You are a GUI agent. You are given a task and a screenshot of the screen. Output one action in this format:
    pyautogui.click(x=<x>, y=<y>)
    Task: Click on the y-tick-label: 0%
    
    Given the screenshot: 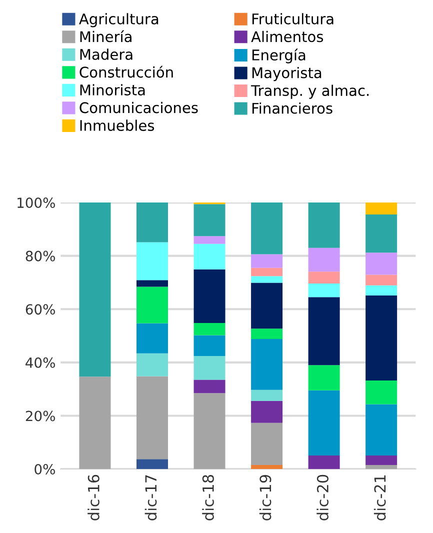 What is the action you would take?
    pyautogui.click(x=44, y=469)
    